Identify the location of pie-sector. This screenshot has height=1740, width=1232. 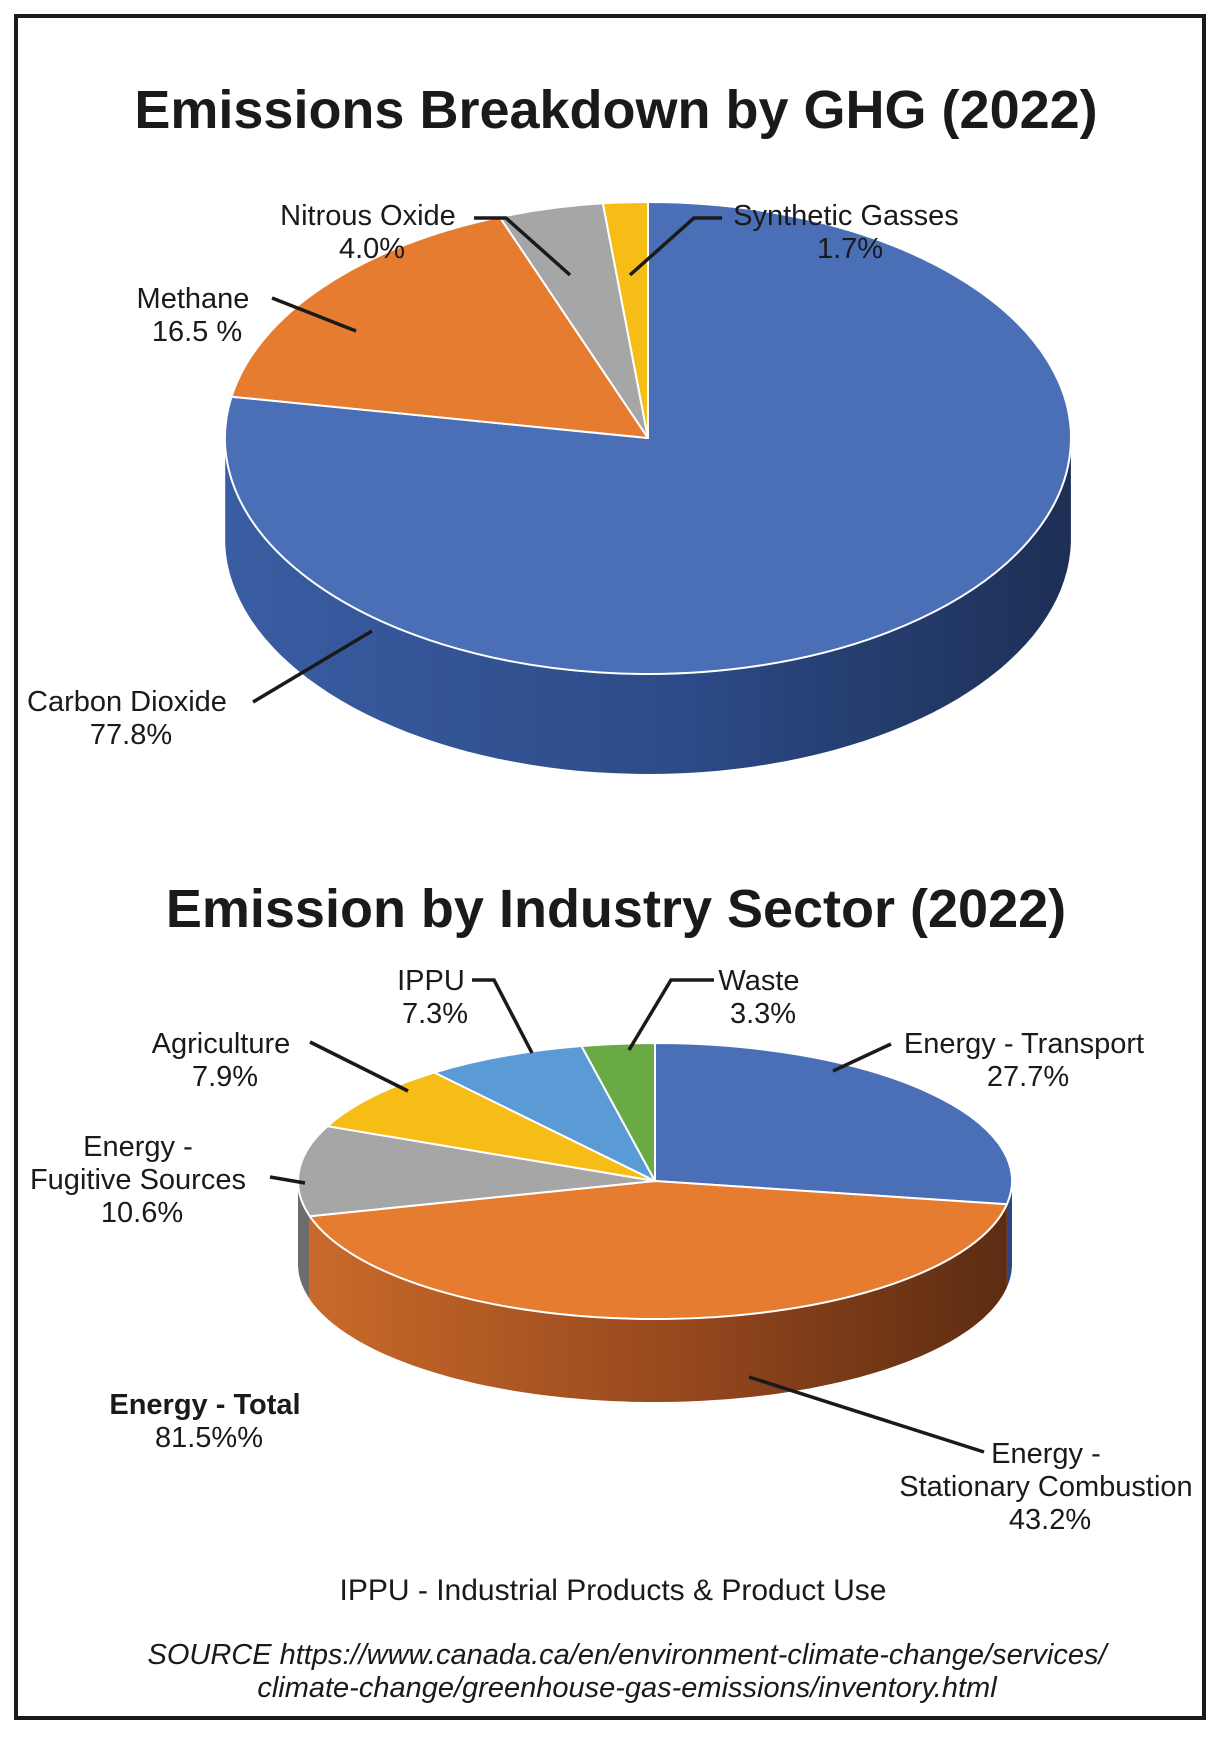
(655, 1222).